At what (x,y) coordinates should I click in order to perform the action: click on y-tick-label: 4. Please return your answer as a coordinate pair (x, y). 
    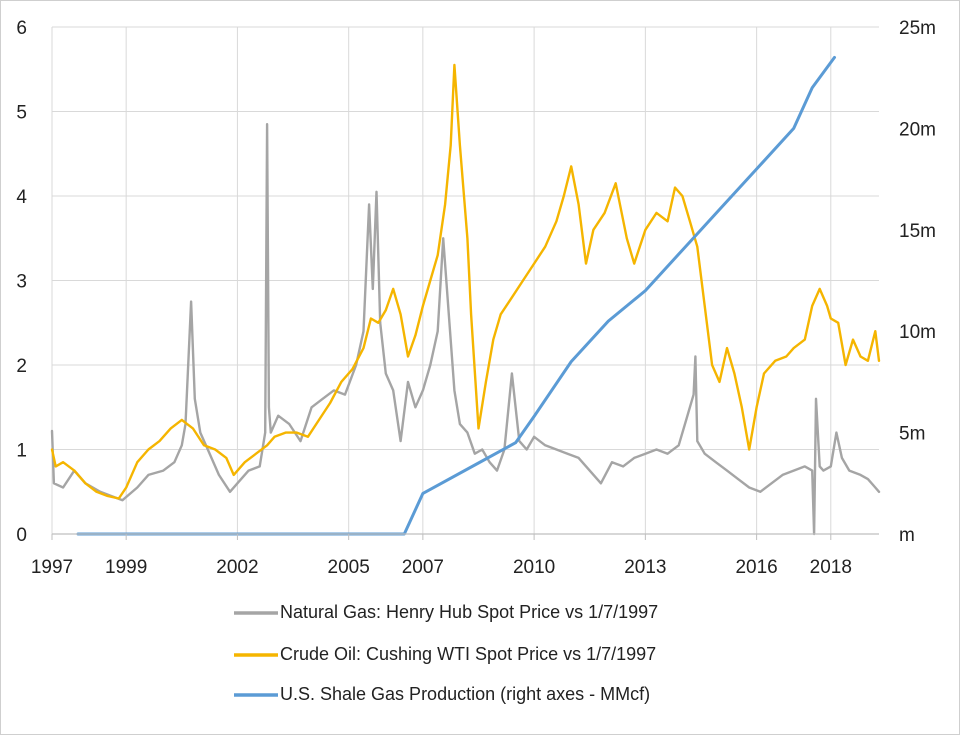
    Looking at the image, I should click on (21, 197).